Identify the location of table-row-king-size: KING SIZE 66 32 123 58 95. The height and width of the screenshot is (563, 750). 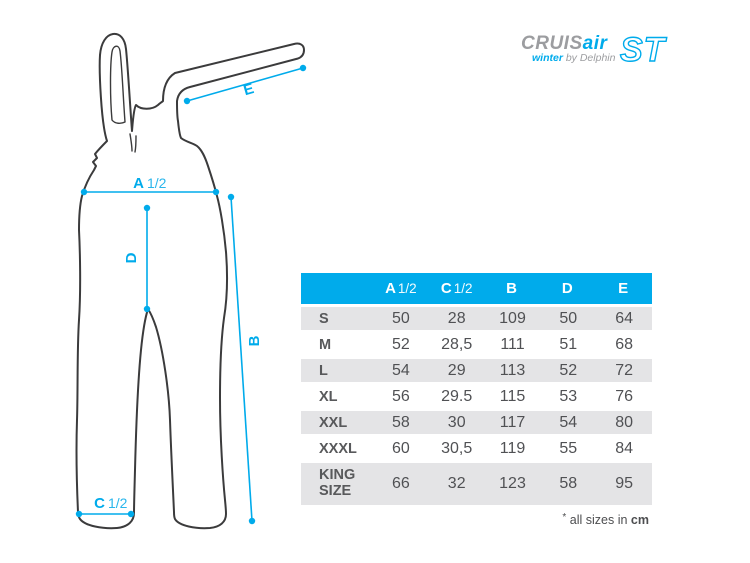
(476, 484).